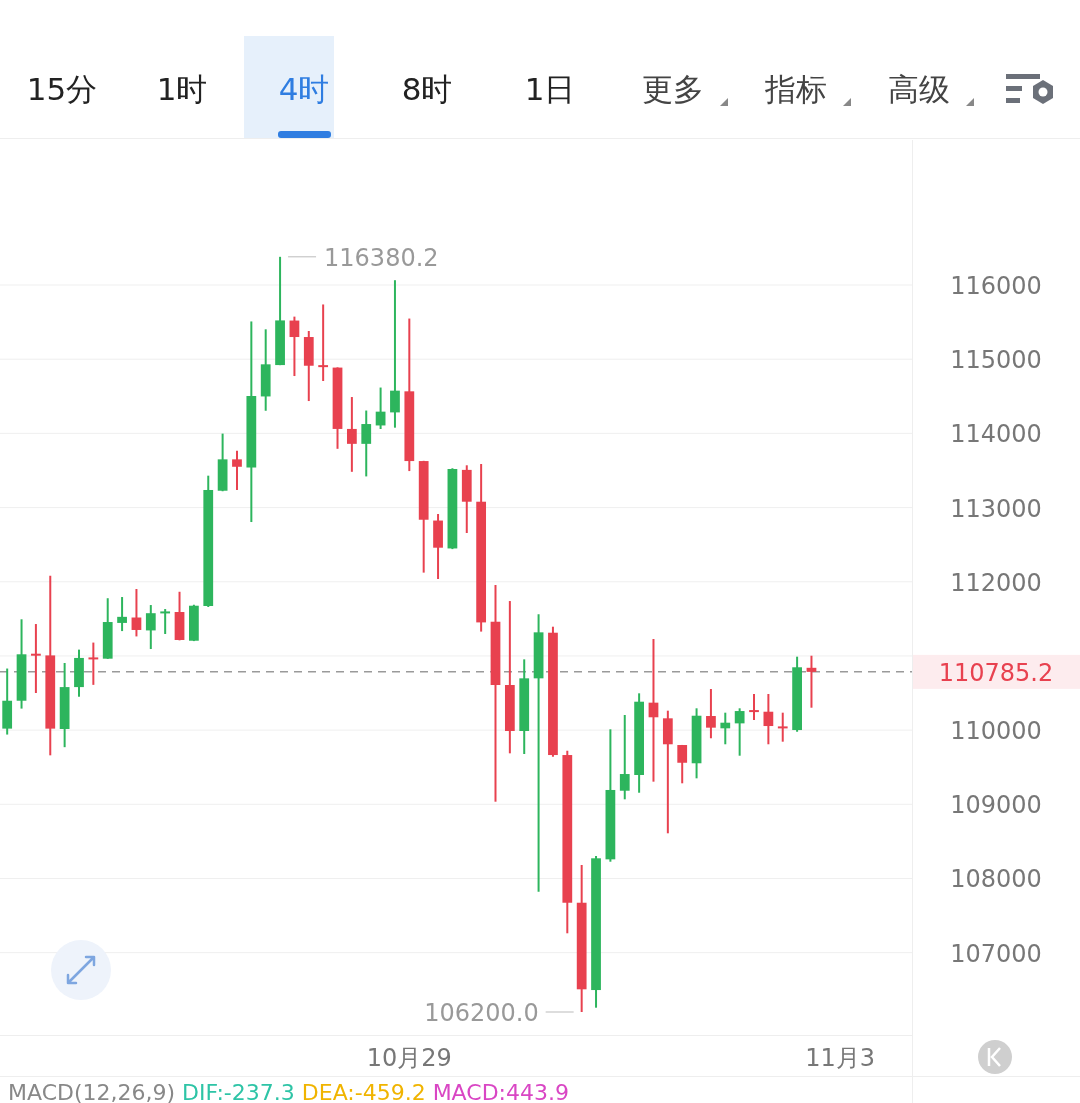  Describe the element at coordinates (996, 286) in the screenshot. I see `y-tick-label: 116000` at that location.